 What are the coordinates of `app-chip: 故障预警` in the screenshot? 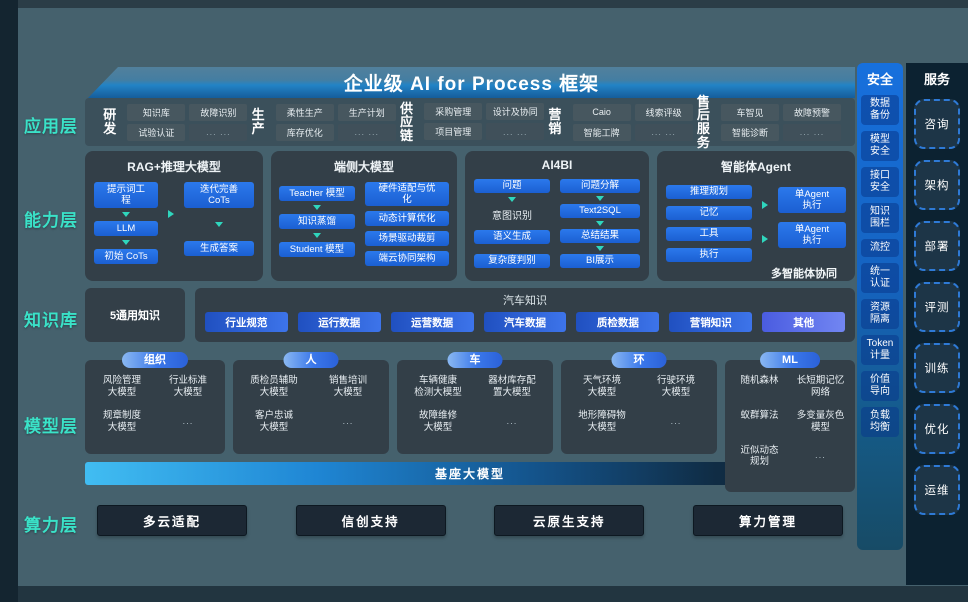 It's located at (812, 112).